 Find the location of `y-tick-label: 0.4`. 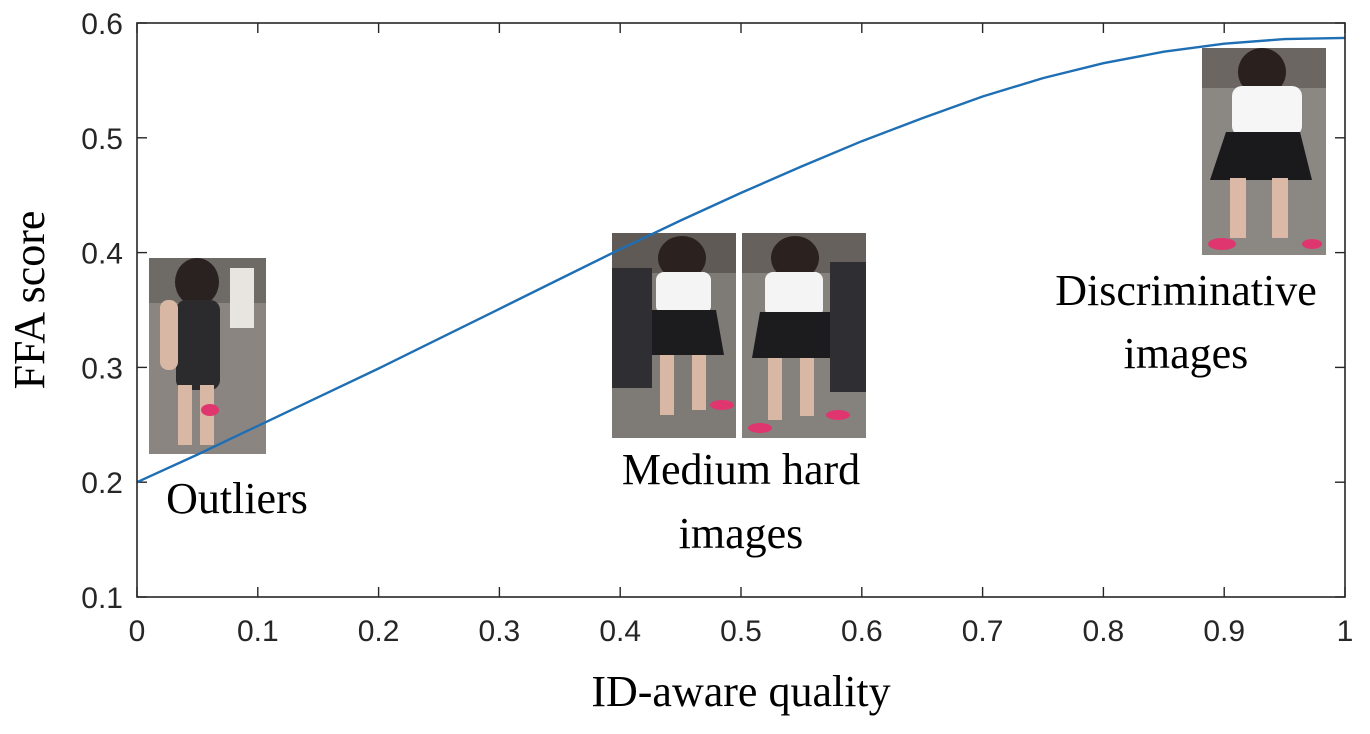

y-tick-label: 0.4 is located at coordinates (102, 254).